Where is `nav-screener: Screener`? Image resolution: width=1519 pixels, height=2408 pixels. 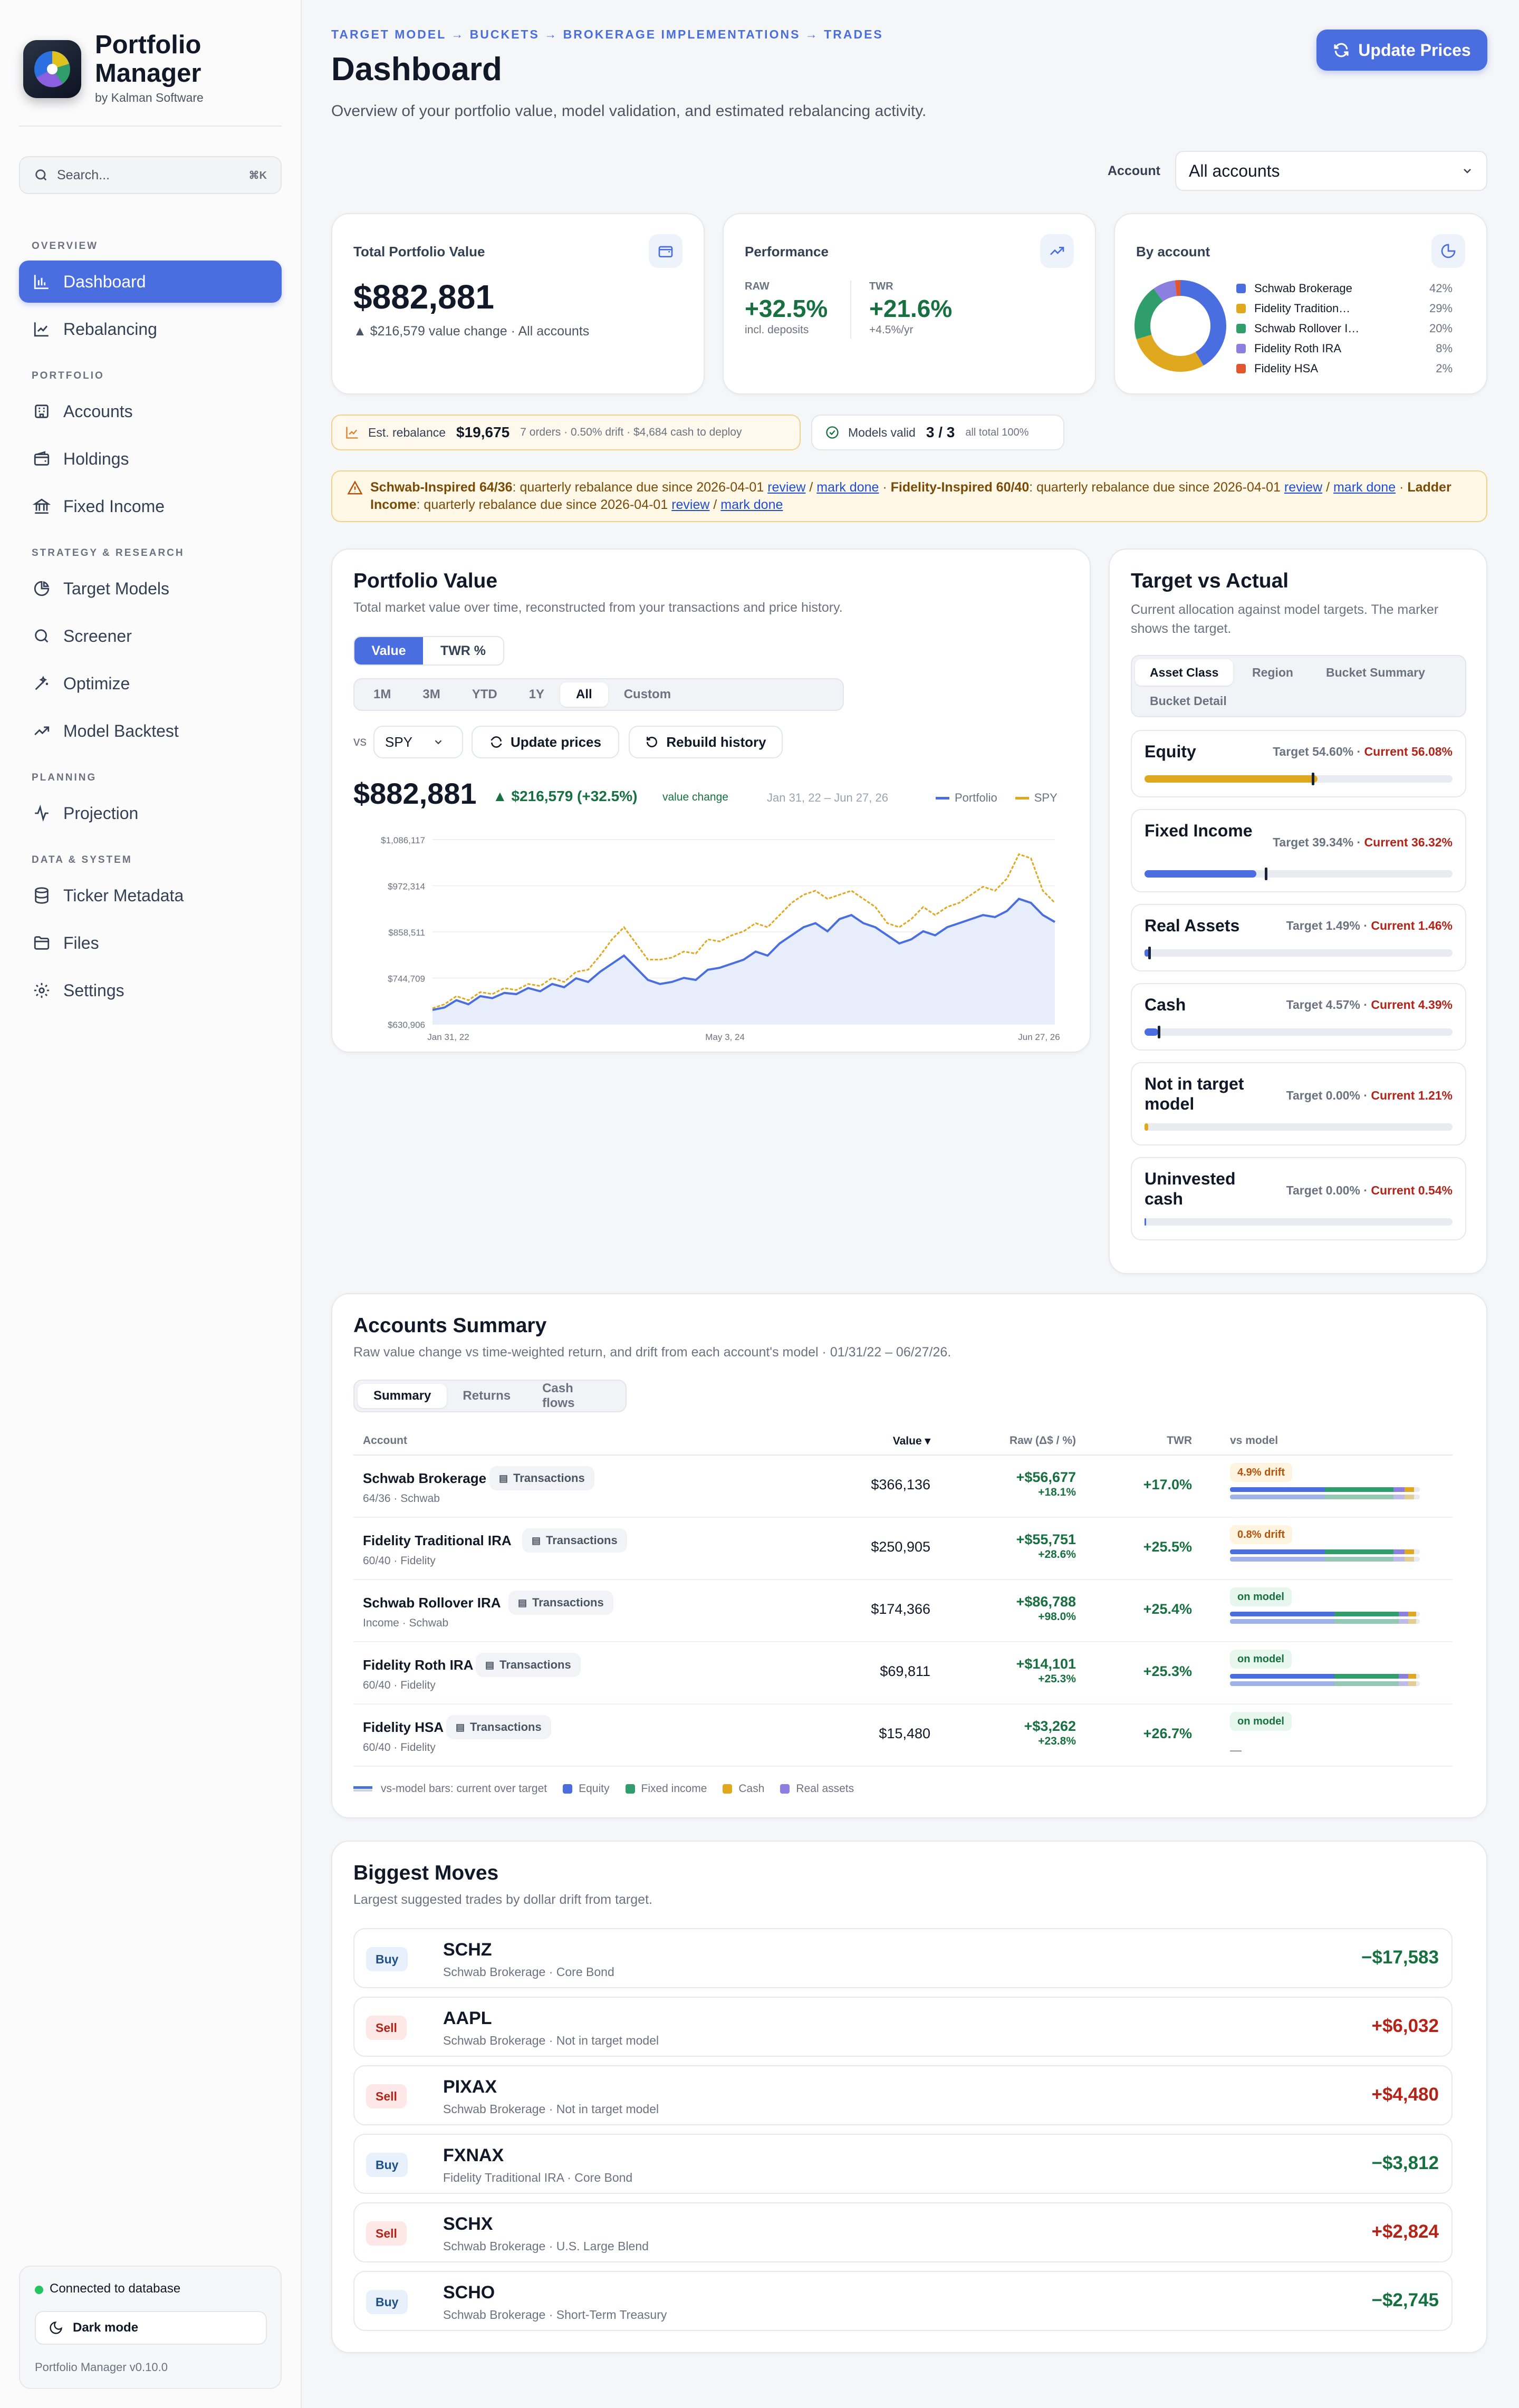
nav-screener: Screener is located at coordinates (150, 636).